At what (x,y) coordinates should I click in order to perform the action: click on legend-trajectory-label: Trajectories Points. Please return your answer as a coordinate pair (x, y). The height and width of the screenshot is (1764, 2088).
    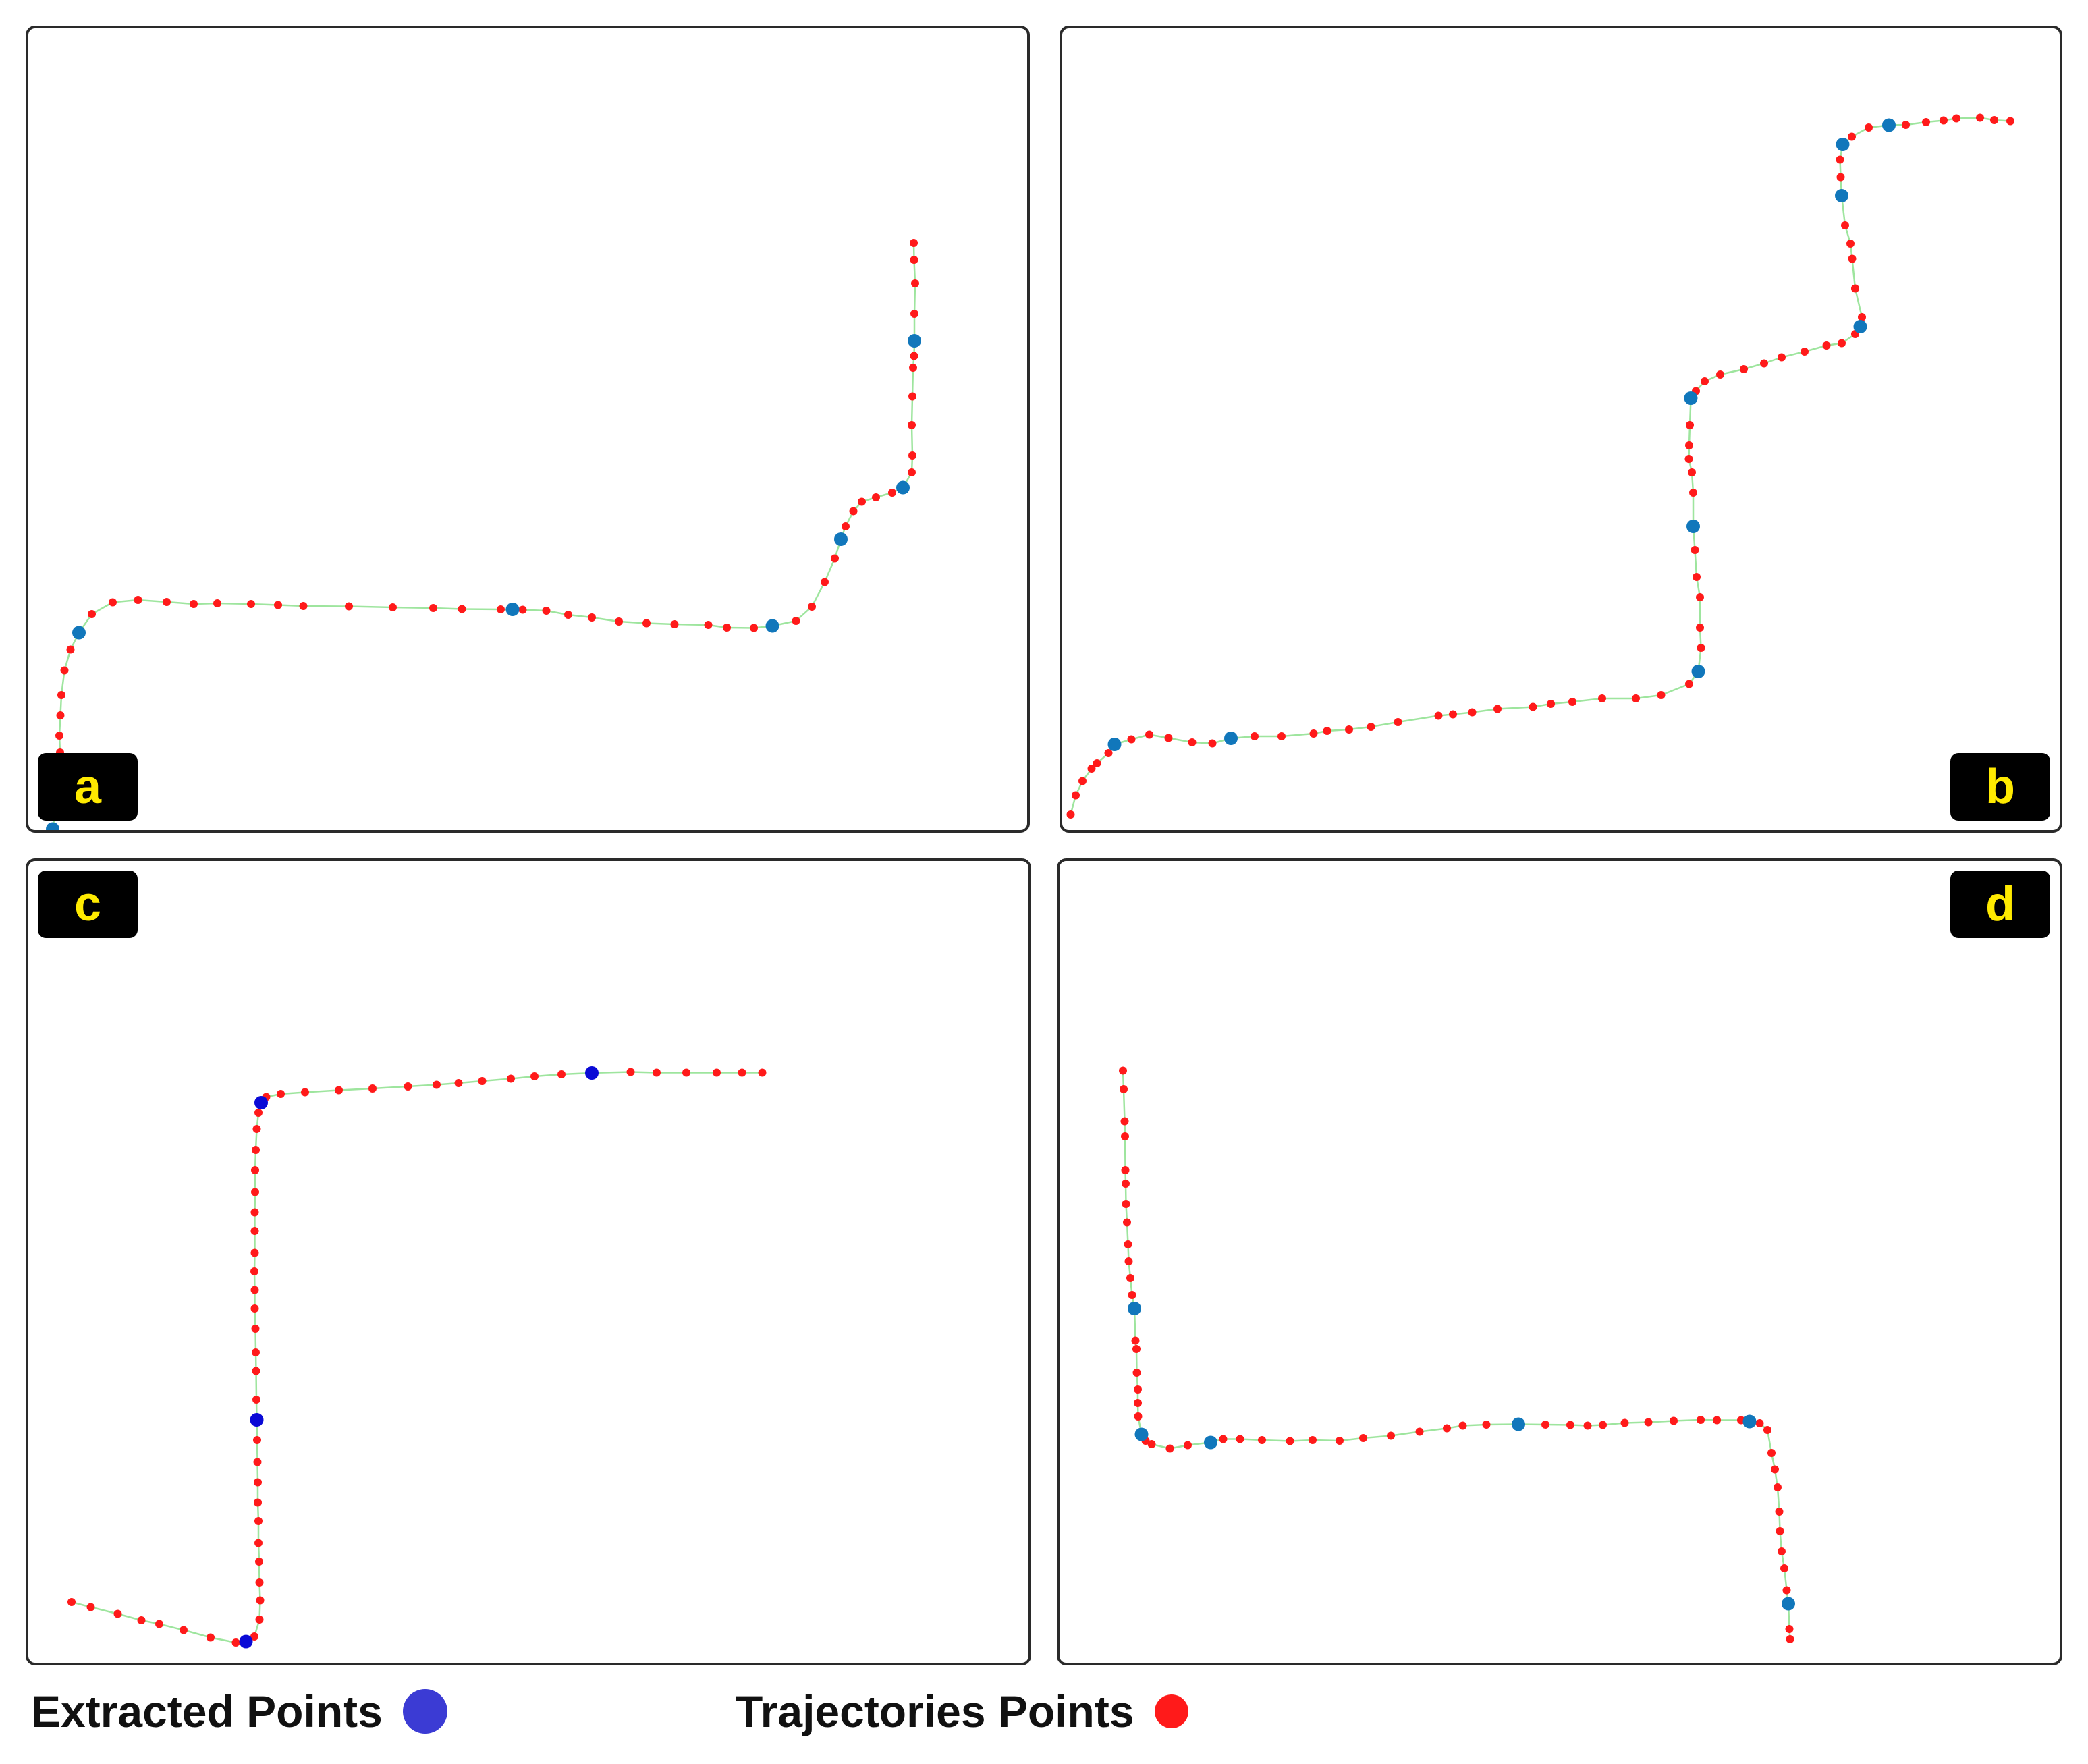
    Looking at the image, I should click on (935, 1711).